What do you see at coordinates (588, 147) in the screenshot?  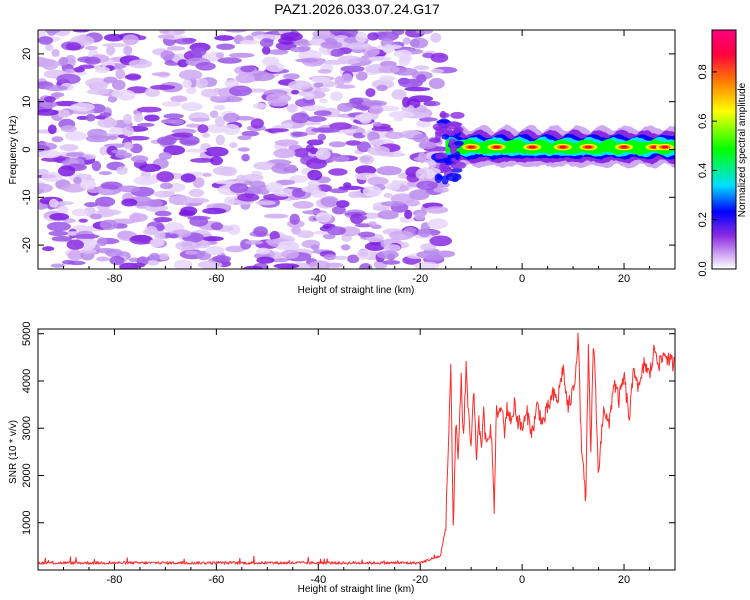 I see `signal-hotspot-core` at bounding box center [588, 147].